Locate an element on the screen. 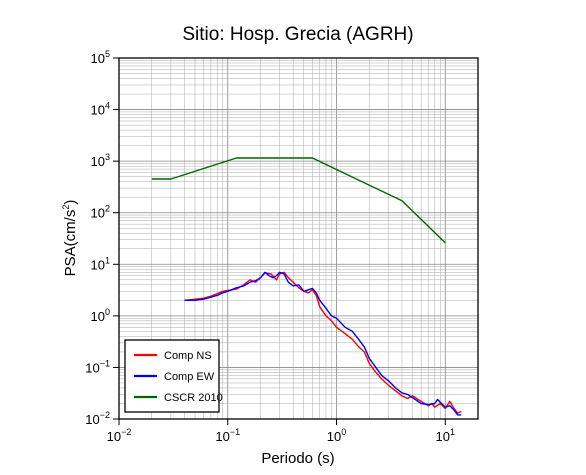 The image size is (586, 475). legend-label: CSCR 2010 is located at coordinates (193, 398).